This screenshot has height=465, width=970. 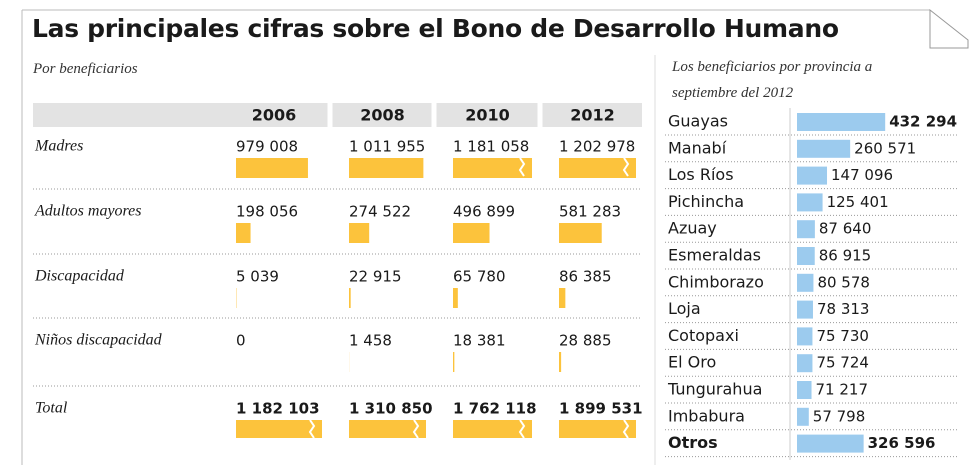 What do you see at coordinates (843, 282) in the screenshot?
I see `value-label: 80 578` at bounding box center [843, 282].